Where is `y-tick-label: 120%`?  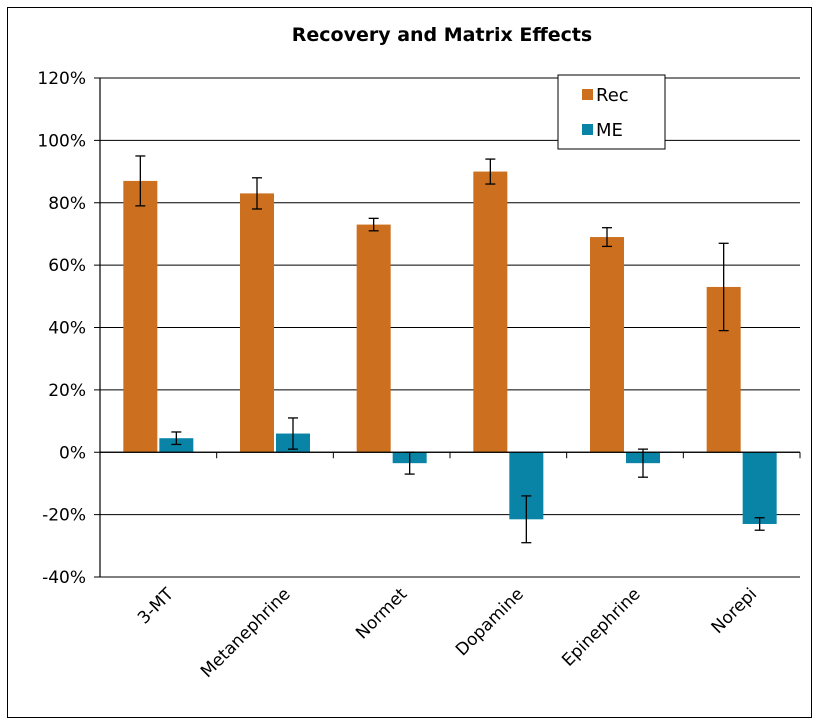 y-tick-label: 120% is located at coordinates (61, 79).